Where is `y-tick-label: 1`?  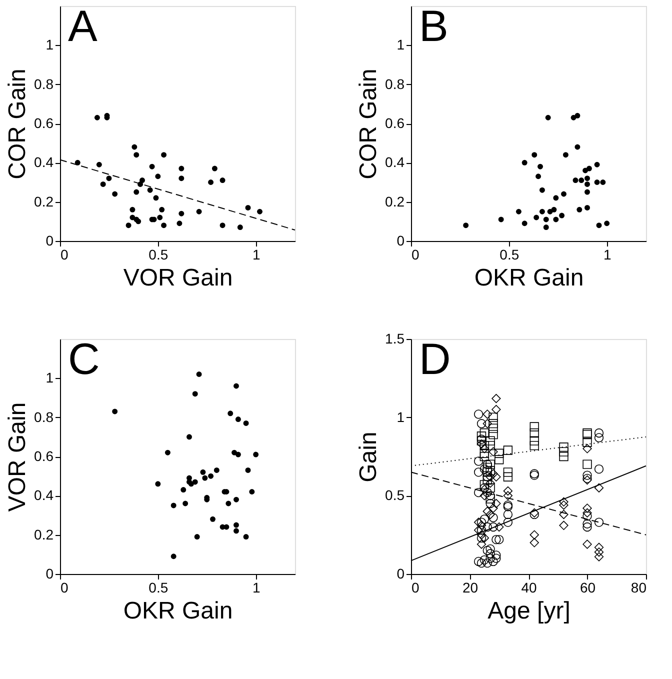
y-tick-label: 1 is located at coordinates (50, 378).